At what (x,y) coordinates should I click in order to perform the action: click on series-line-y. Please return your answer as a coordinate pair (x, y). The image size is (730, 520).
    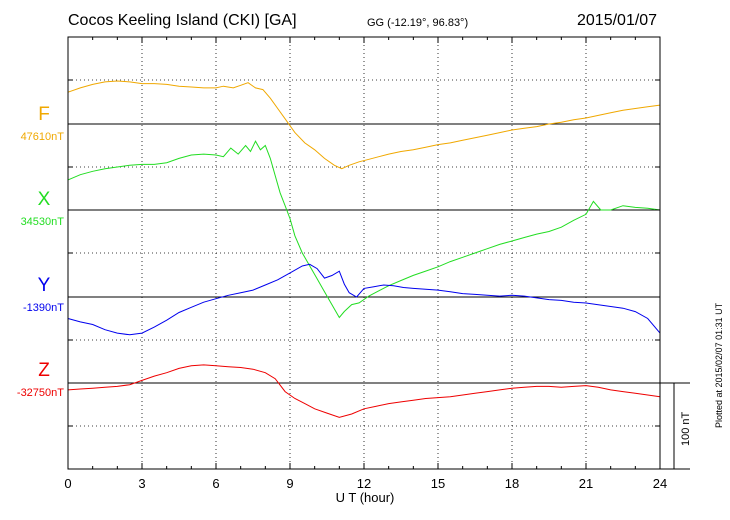
    Looking at the image, I should click on (364, 299).